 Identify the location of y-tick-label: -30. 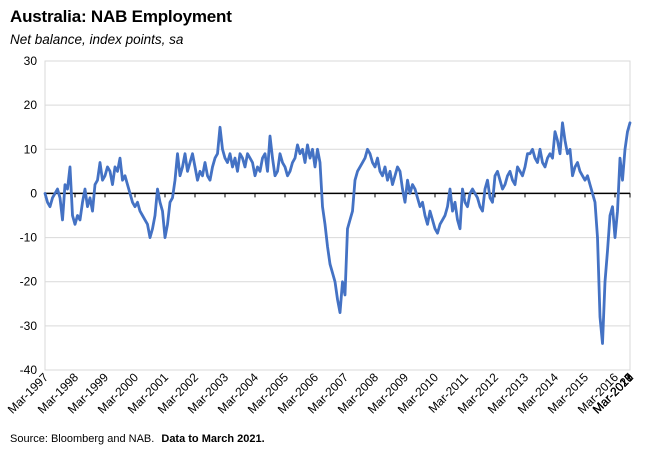
(29, 326).